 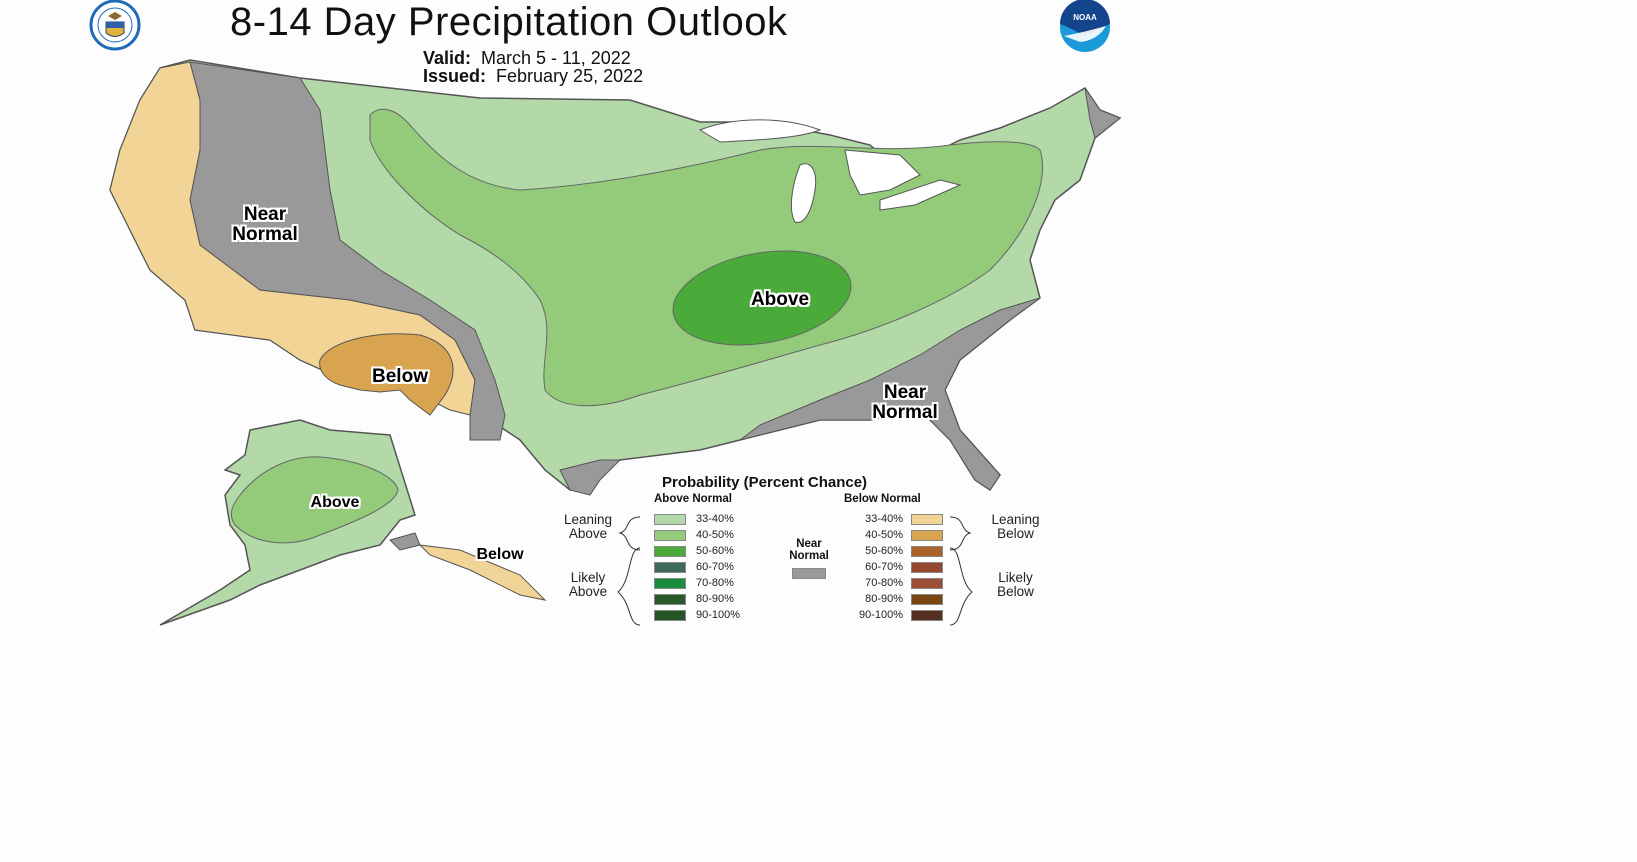 What do you see at coordinates (115, 25) in the screenshot?
I see `doc-seal-icon` at bounding box center [115, 25].